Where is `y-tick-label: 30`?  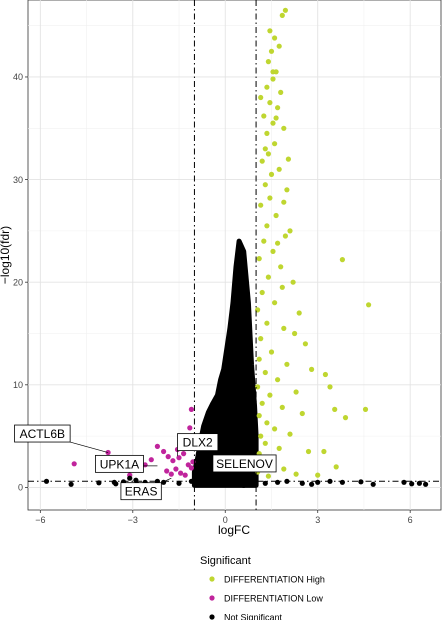
y-tick-label: 30 is located at coordinates (18, 180).